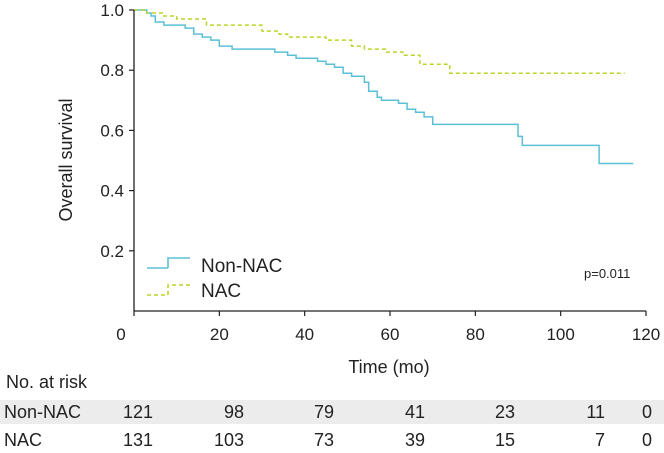  What do you see at coordinates (47, 382) in the screenshot?
I see `risk-table-title: No. at risk` at bounding box center [47, 382].